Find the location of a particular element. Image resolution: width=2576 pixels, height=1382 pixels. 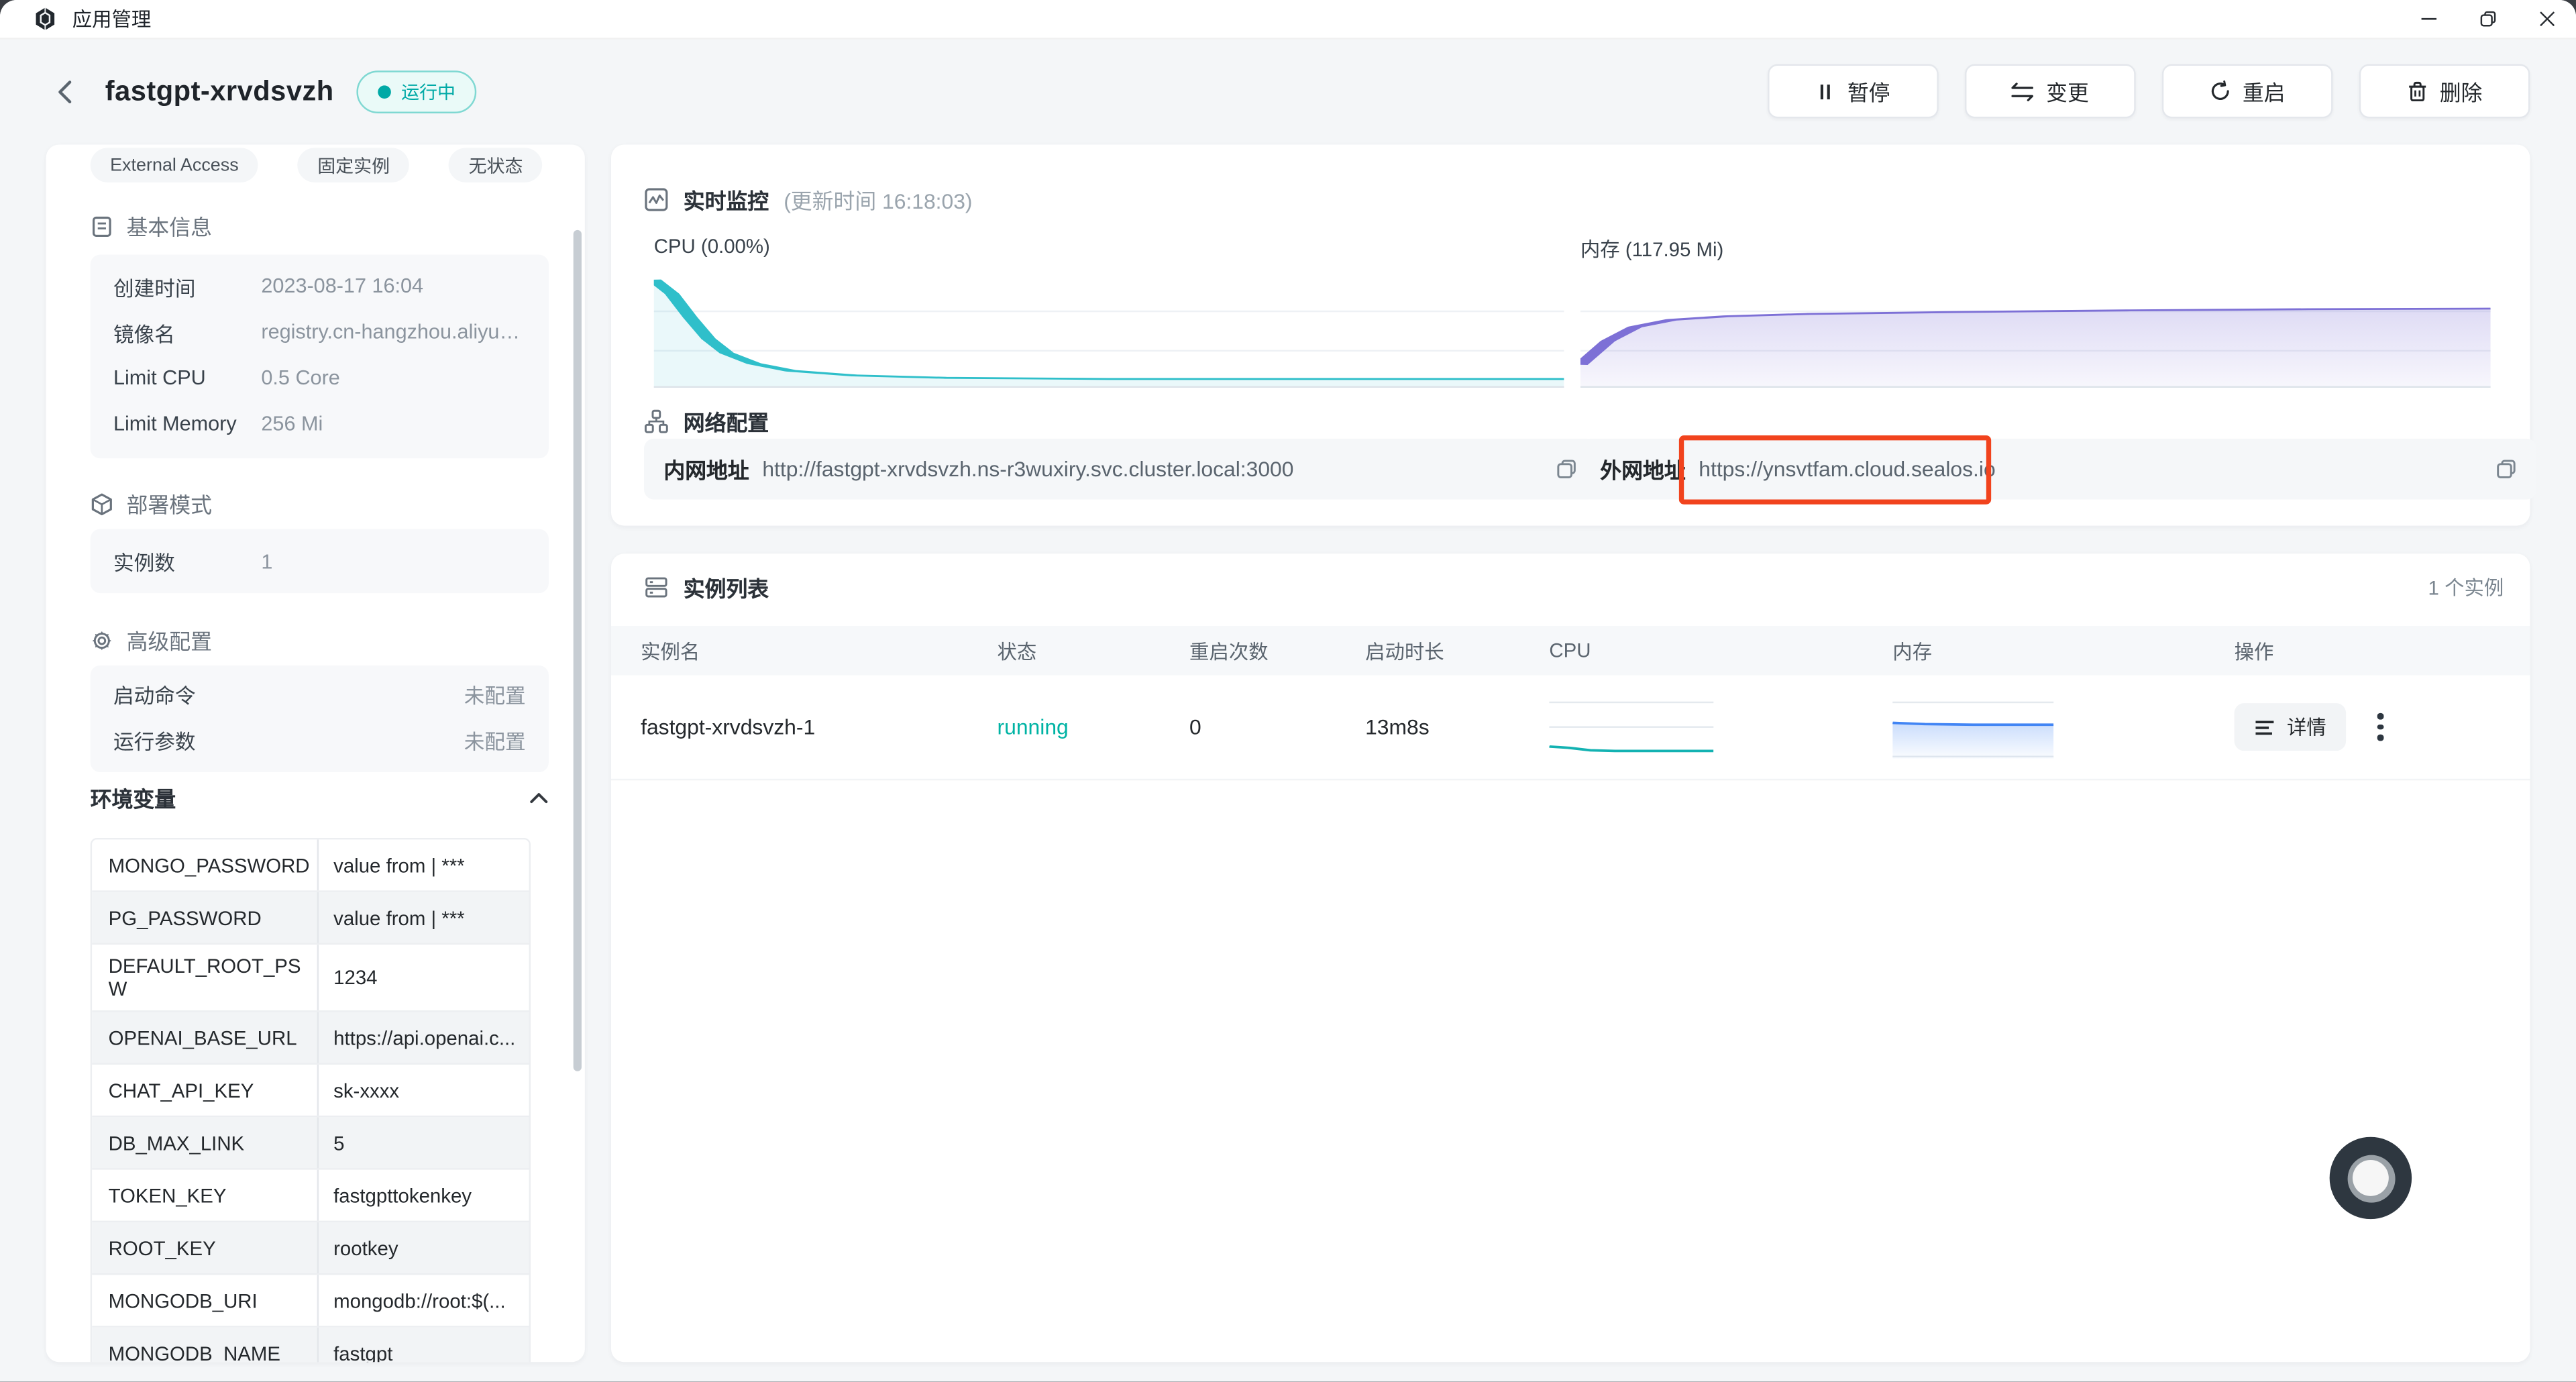

memory-chart is located at coordinates (2035, 328).